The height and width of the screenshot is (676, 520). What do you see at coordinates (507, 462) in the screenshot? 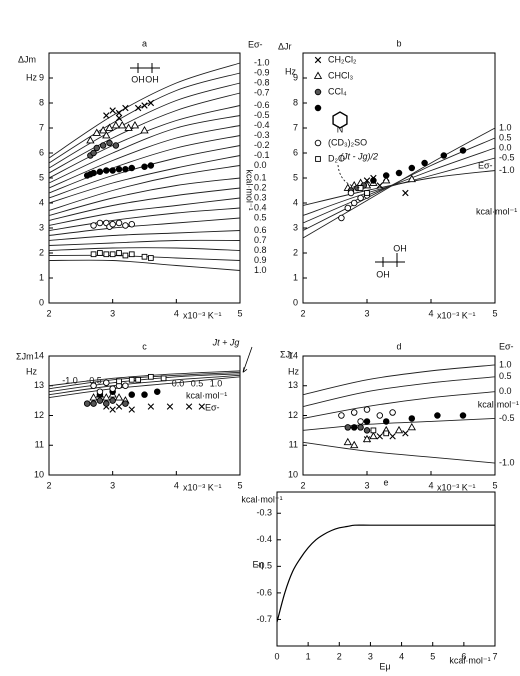
I see `curve-label: -1.0` at bounding box center [507, 462].